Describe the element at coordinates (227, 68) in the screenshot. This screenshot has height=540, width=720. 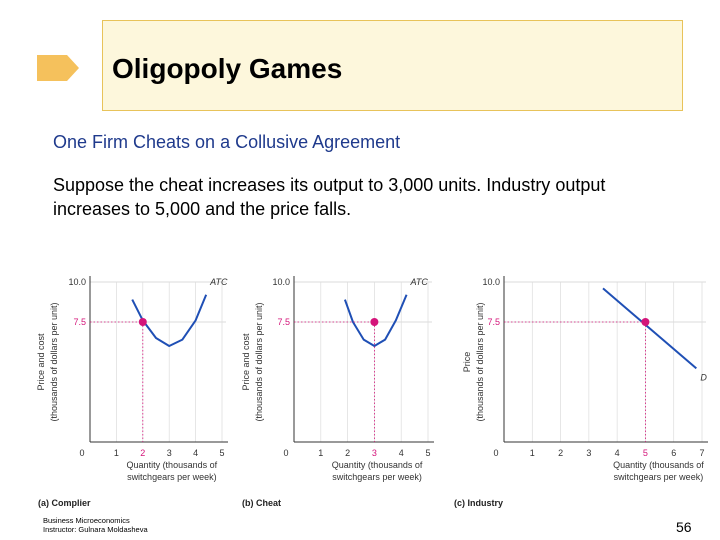
I see `slide-title: Oligopoly Games` at that location.